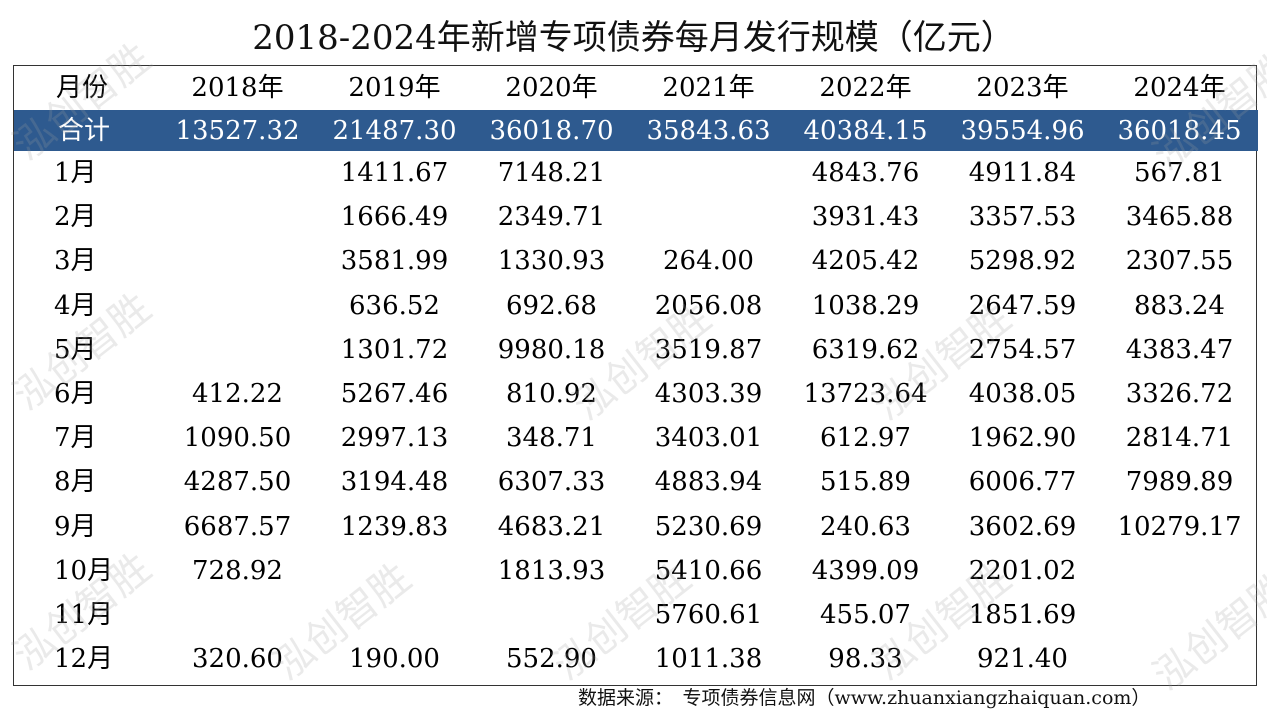  Describe the element at coordinates (551, 173) in the screenshot. I see `month-value-cell: 7148.21` at that location.